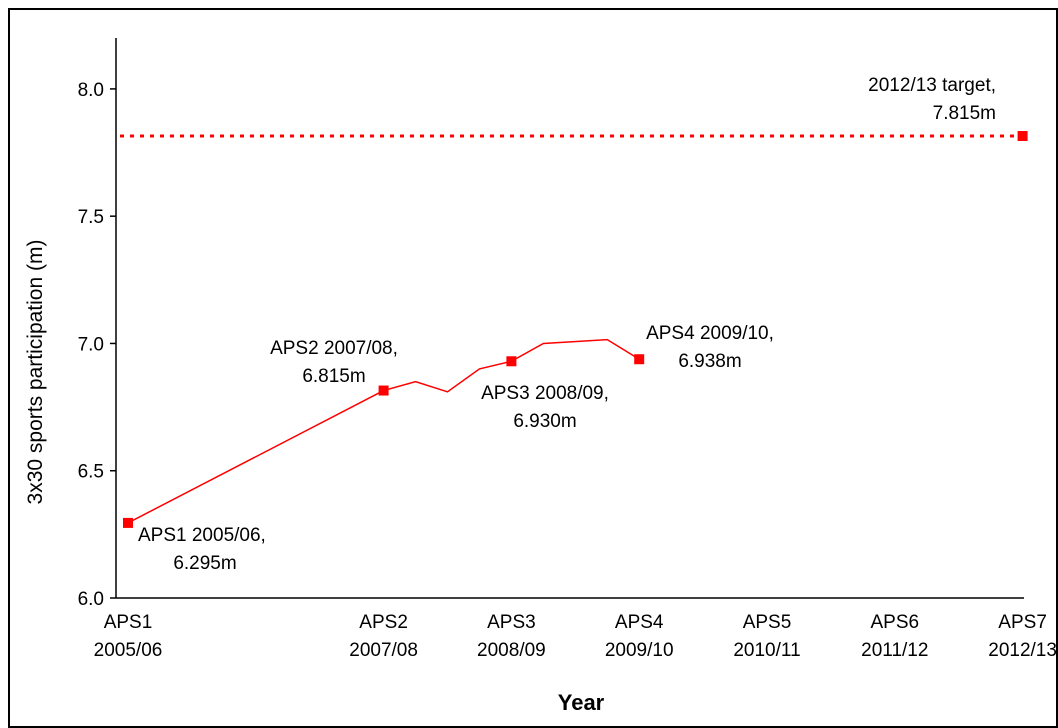  I want to click on x-tick-label: 2007/08, so click(383, 650).